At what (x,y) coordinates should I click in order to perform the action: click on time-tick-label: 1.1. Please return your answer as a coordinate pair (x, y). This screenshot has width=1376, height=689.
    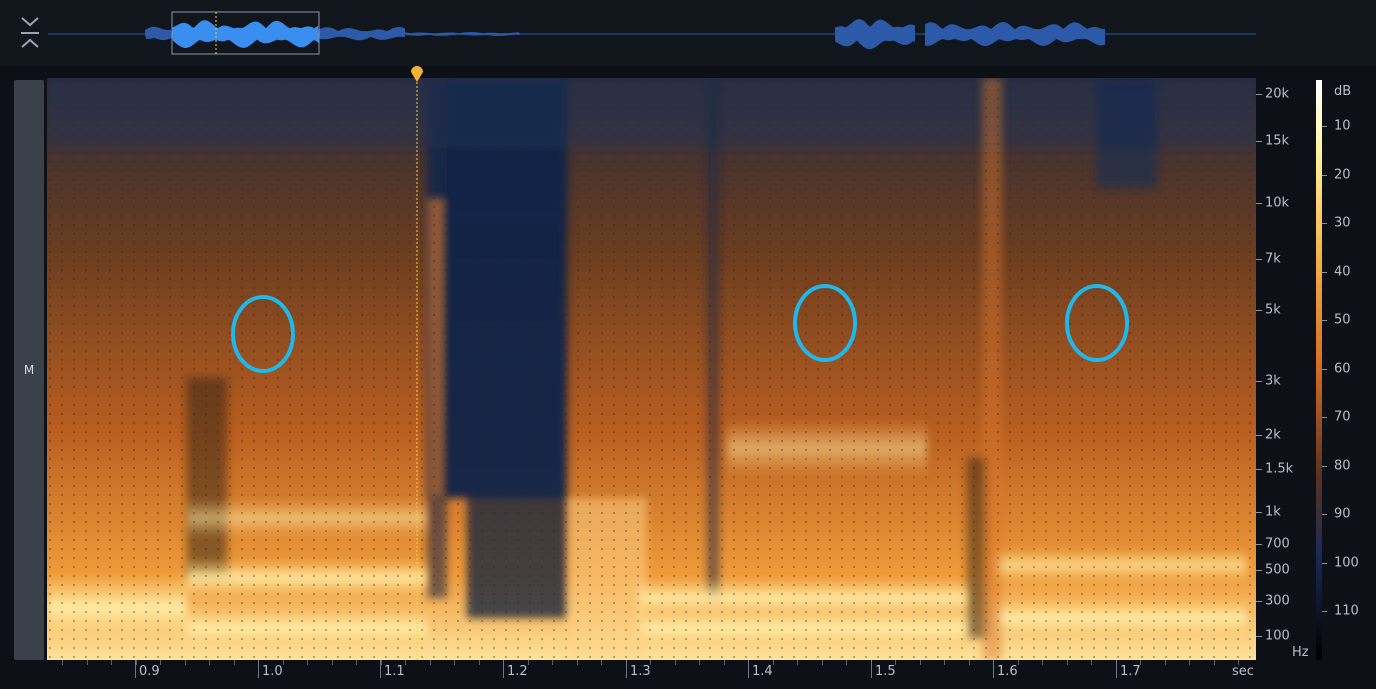
    Looking at the image, I should click on (394, 671).